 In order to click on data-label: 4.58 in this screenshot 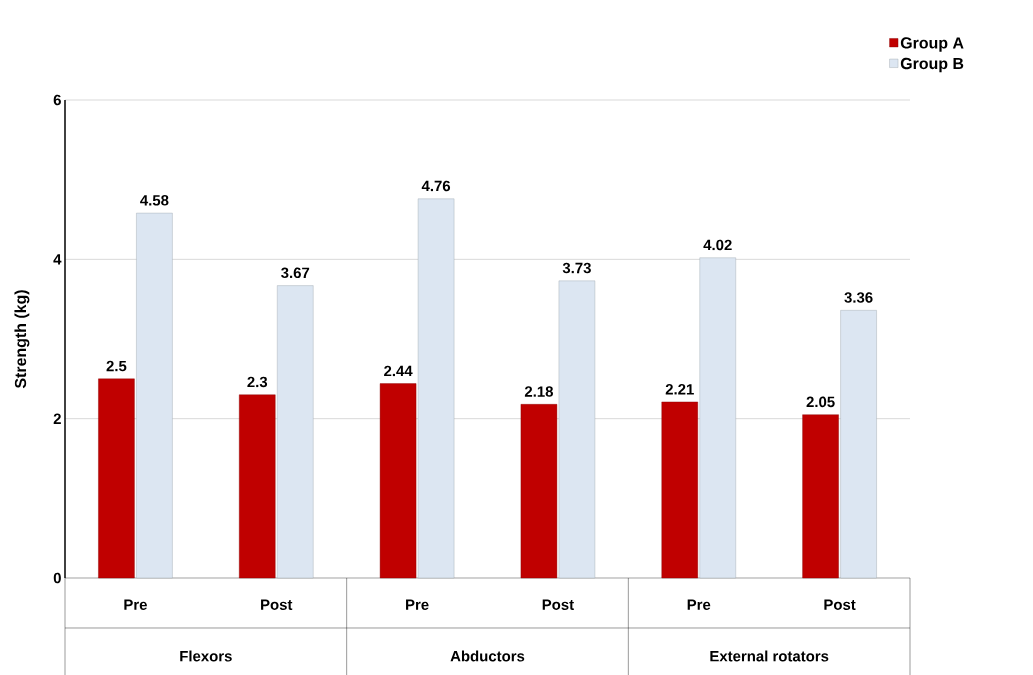, I will do `click(154, 200)`.